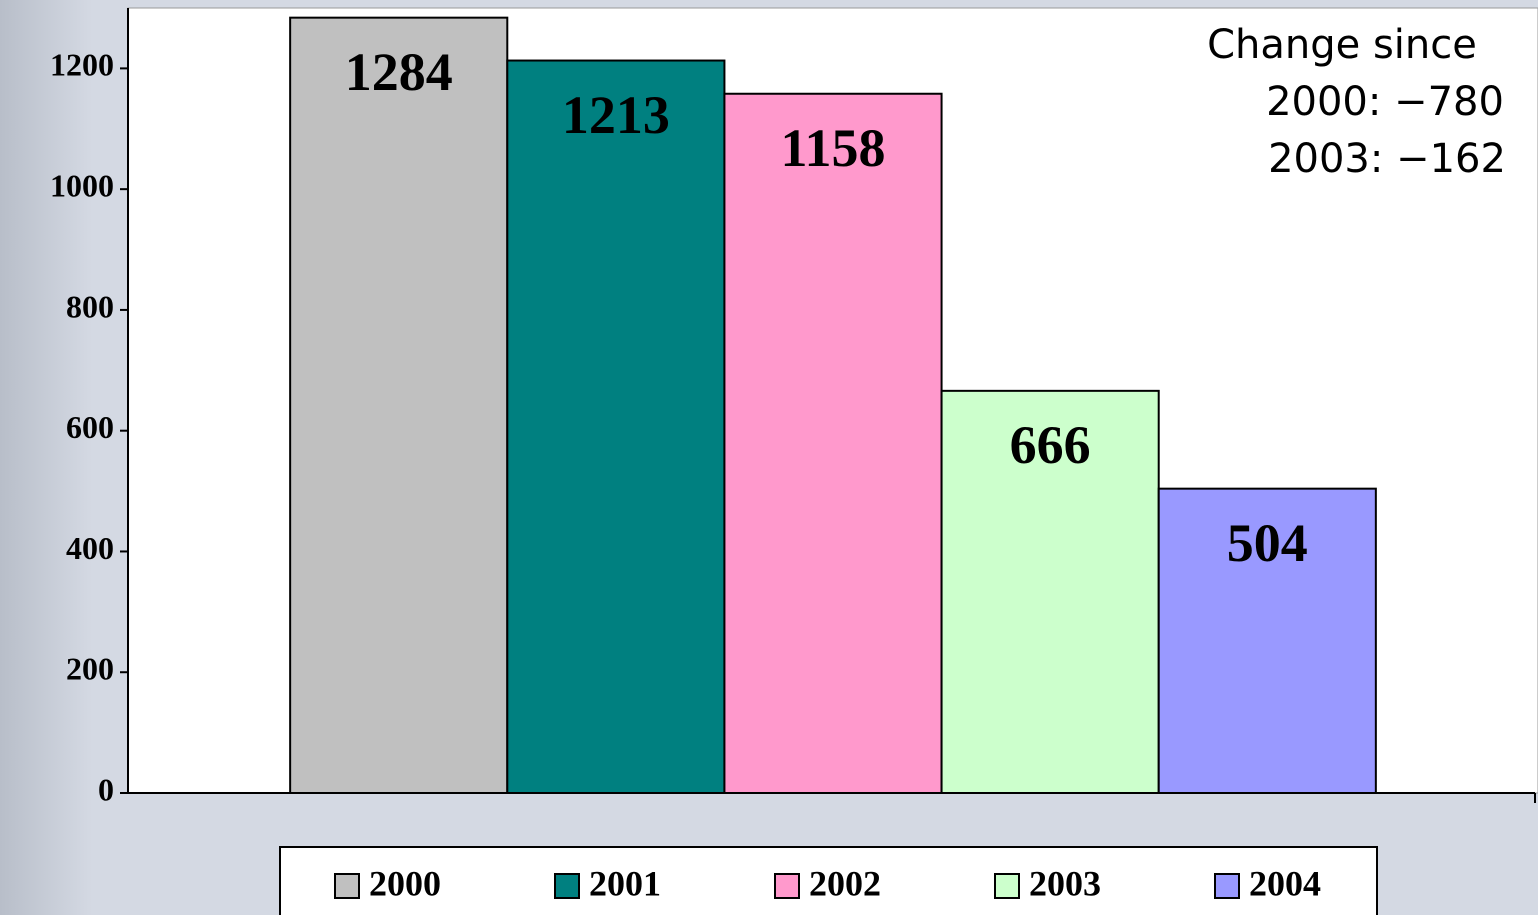  I want to click on legend-label: 2003, so click(1065, 883).